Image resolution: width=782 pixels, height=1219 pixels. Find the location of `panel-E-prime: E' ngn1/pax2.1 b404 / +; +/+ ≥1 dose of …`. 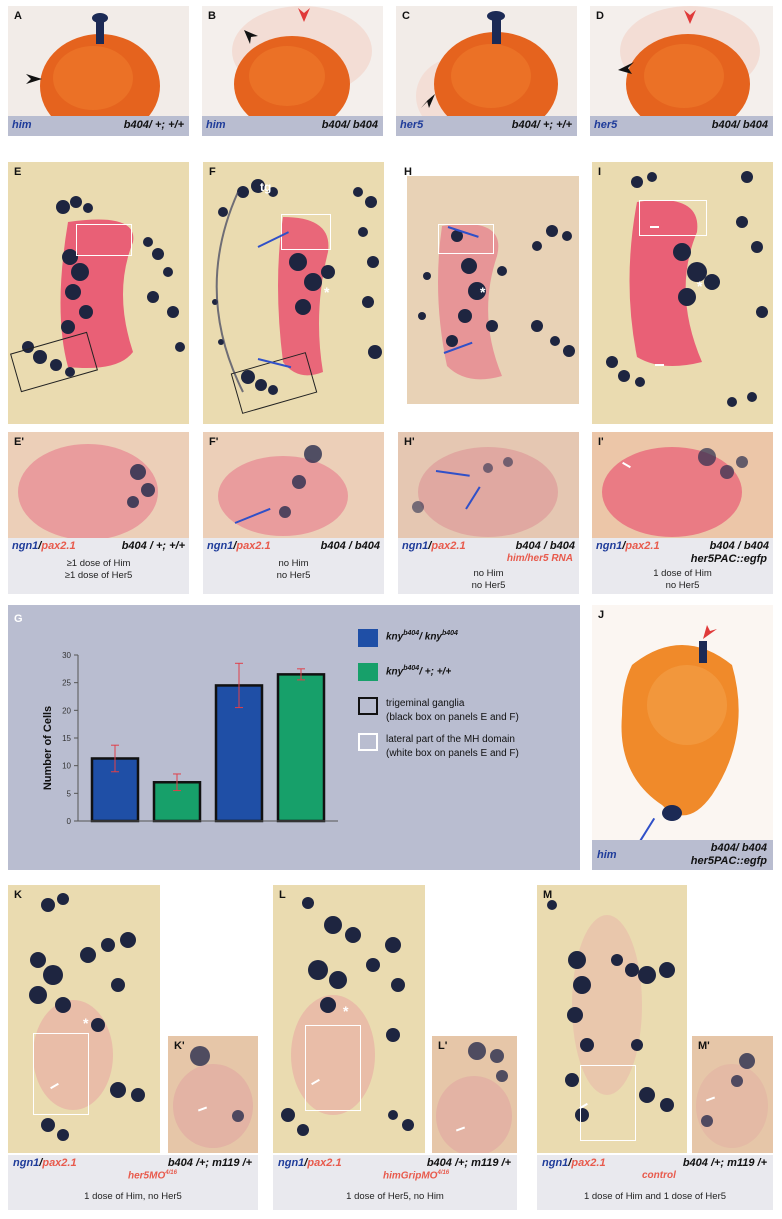

panel-E-prime: E' ngn1/pax2.1 b404 / +; +/+ ≥1 dose of … is located at coordinates (98, 513).